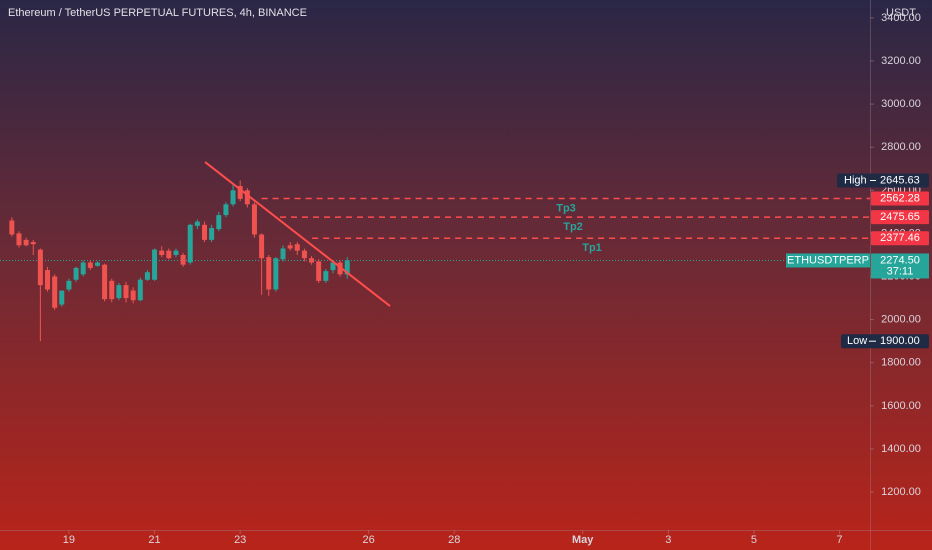  Describe the element at coordinates (454, 540) in the screenshot. I see `x-tick-label: 28` at that location.